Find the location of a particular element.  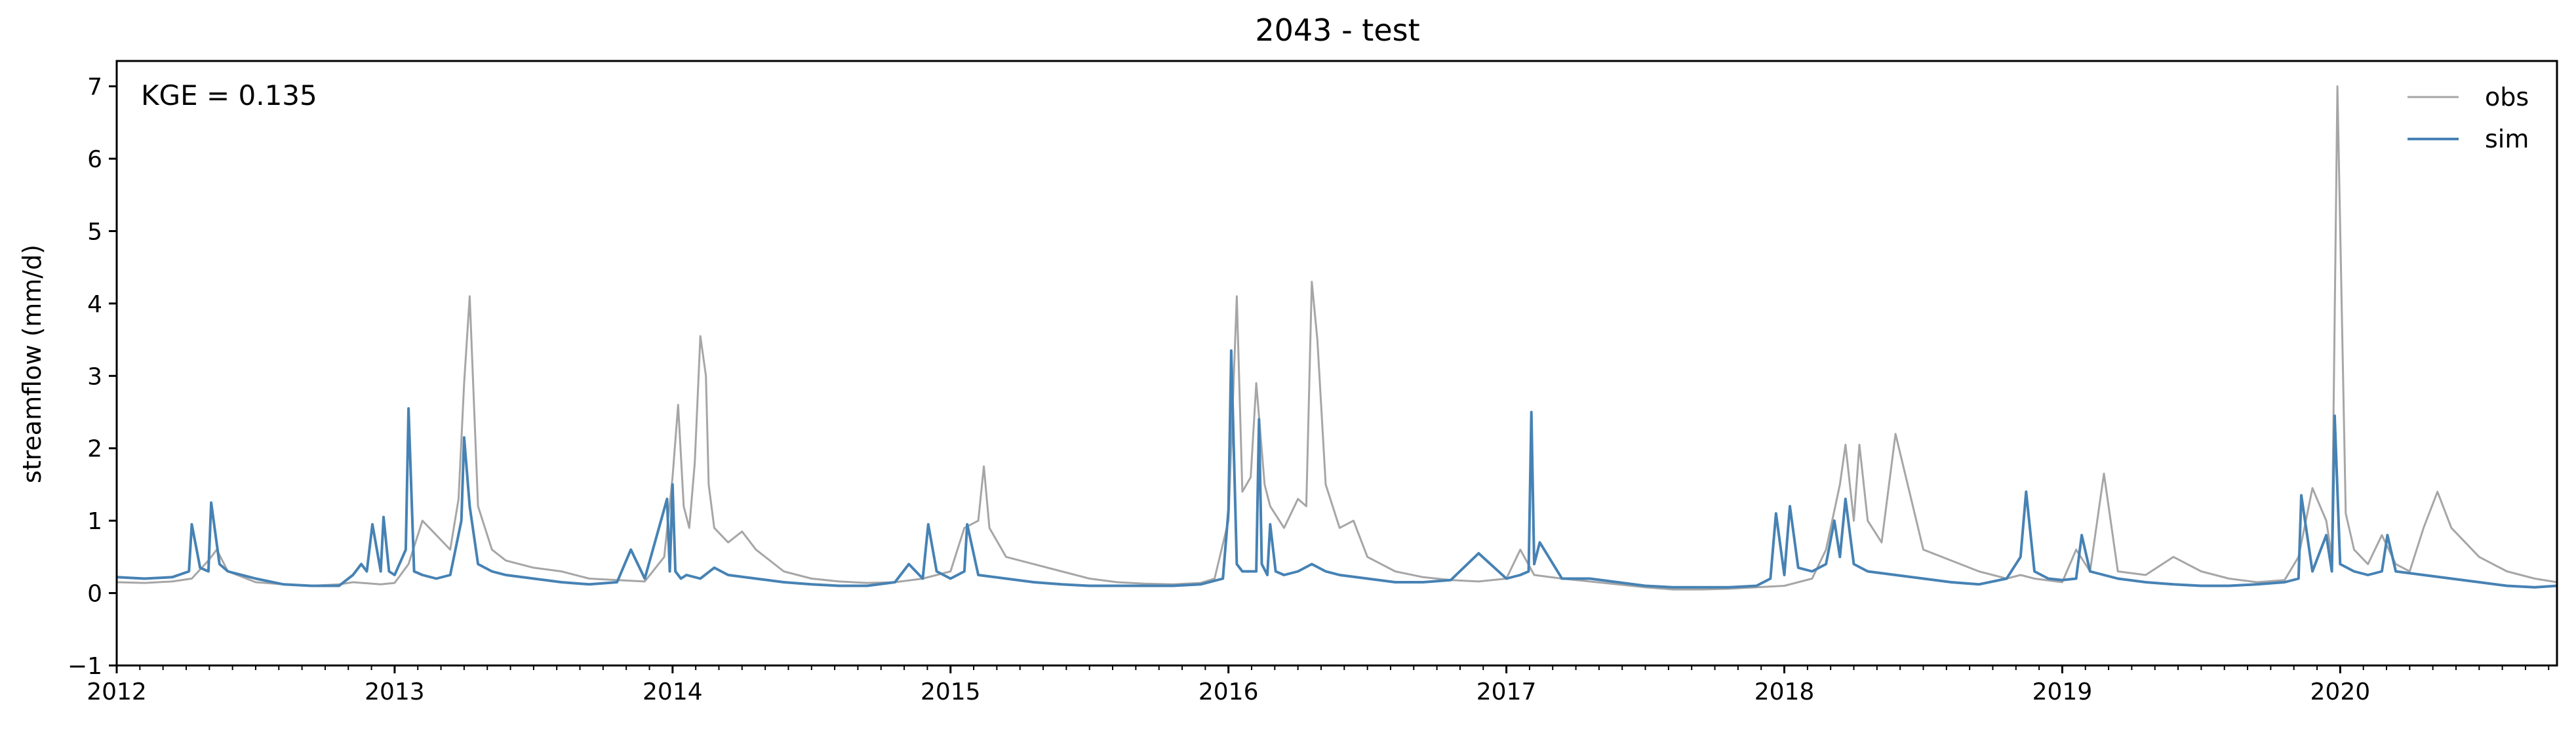

y-tick-label: 5 is located at coordinates (94, 231).